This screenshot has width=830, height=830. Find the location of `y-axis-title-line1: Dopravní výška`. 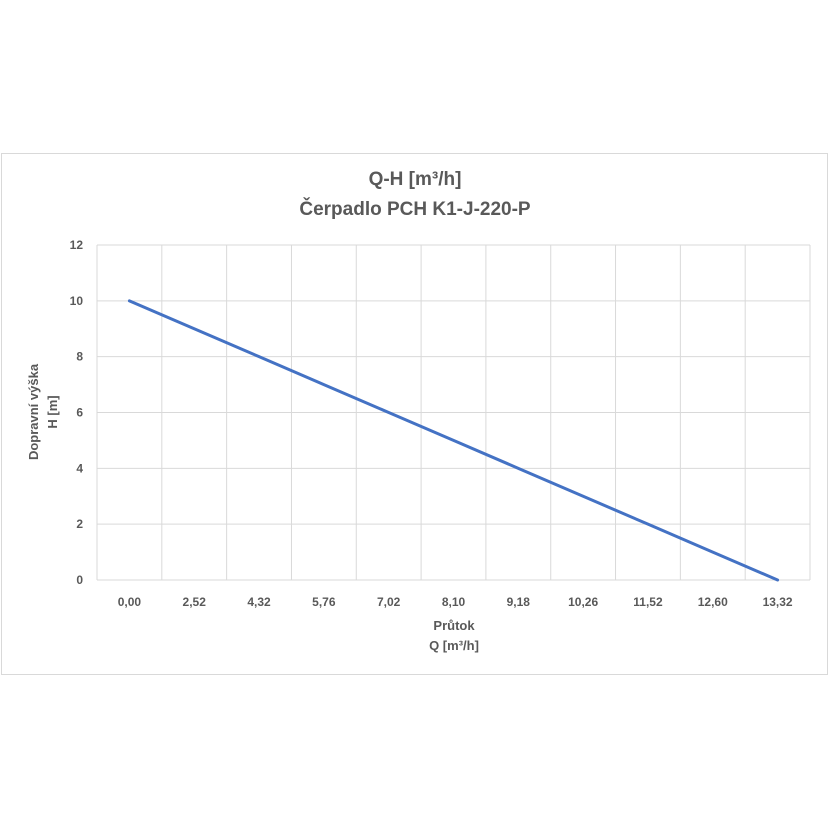

y-axis-title-line1: Dopravní výška is located at coordinates (33, 411).